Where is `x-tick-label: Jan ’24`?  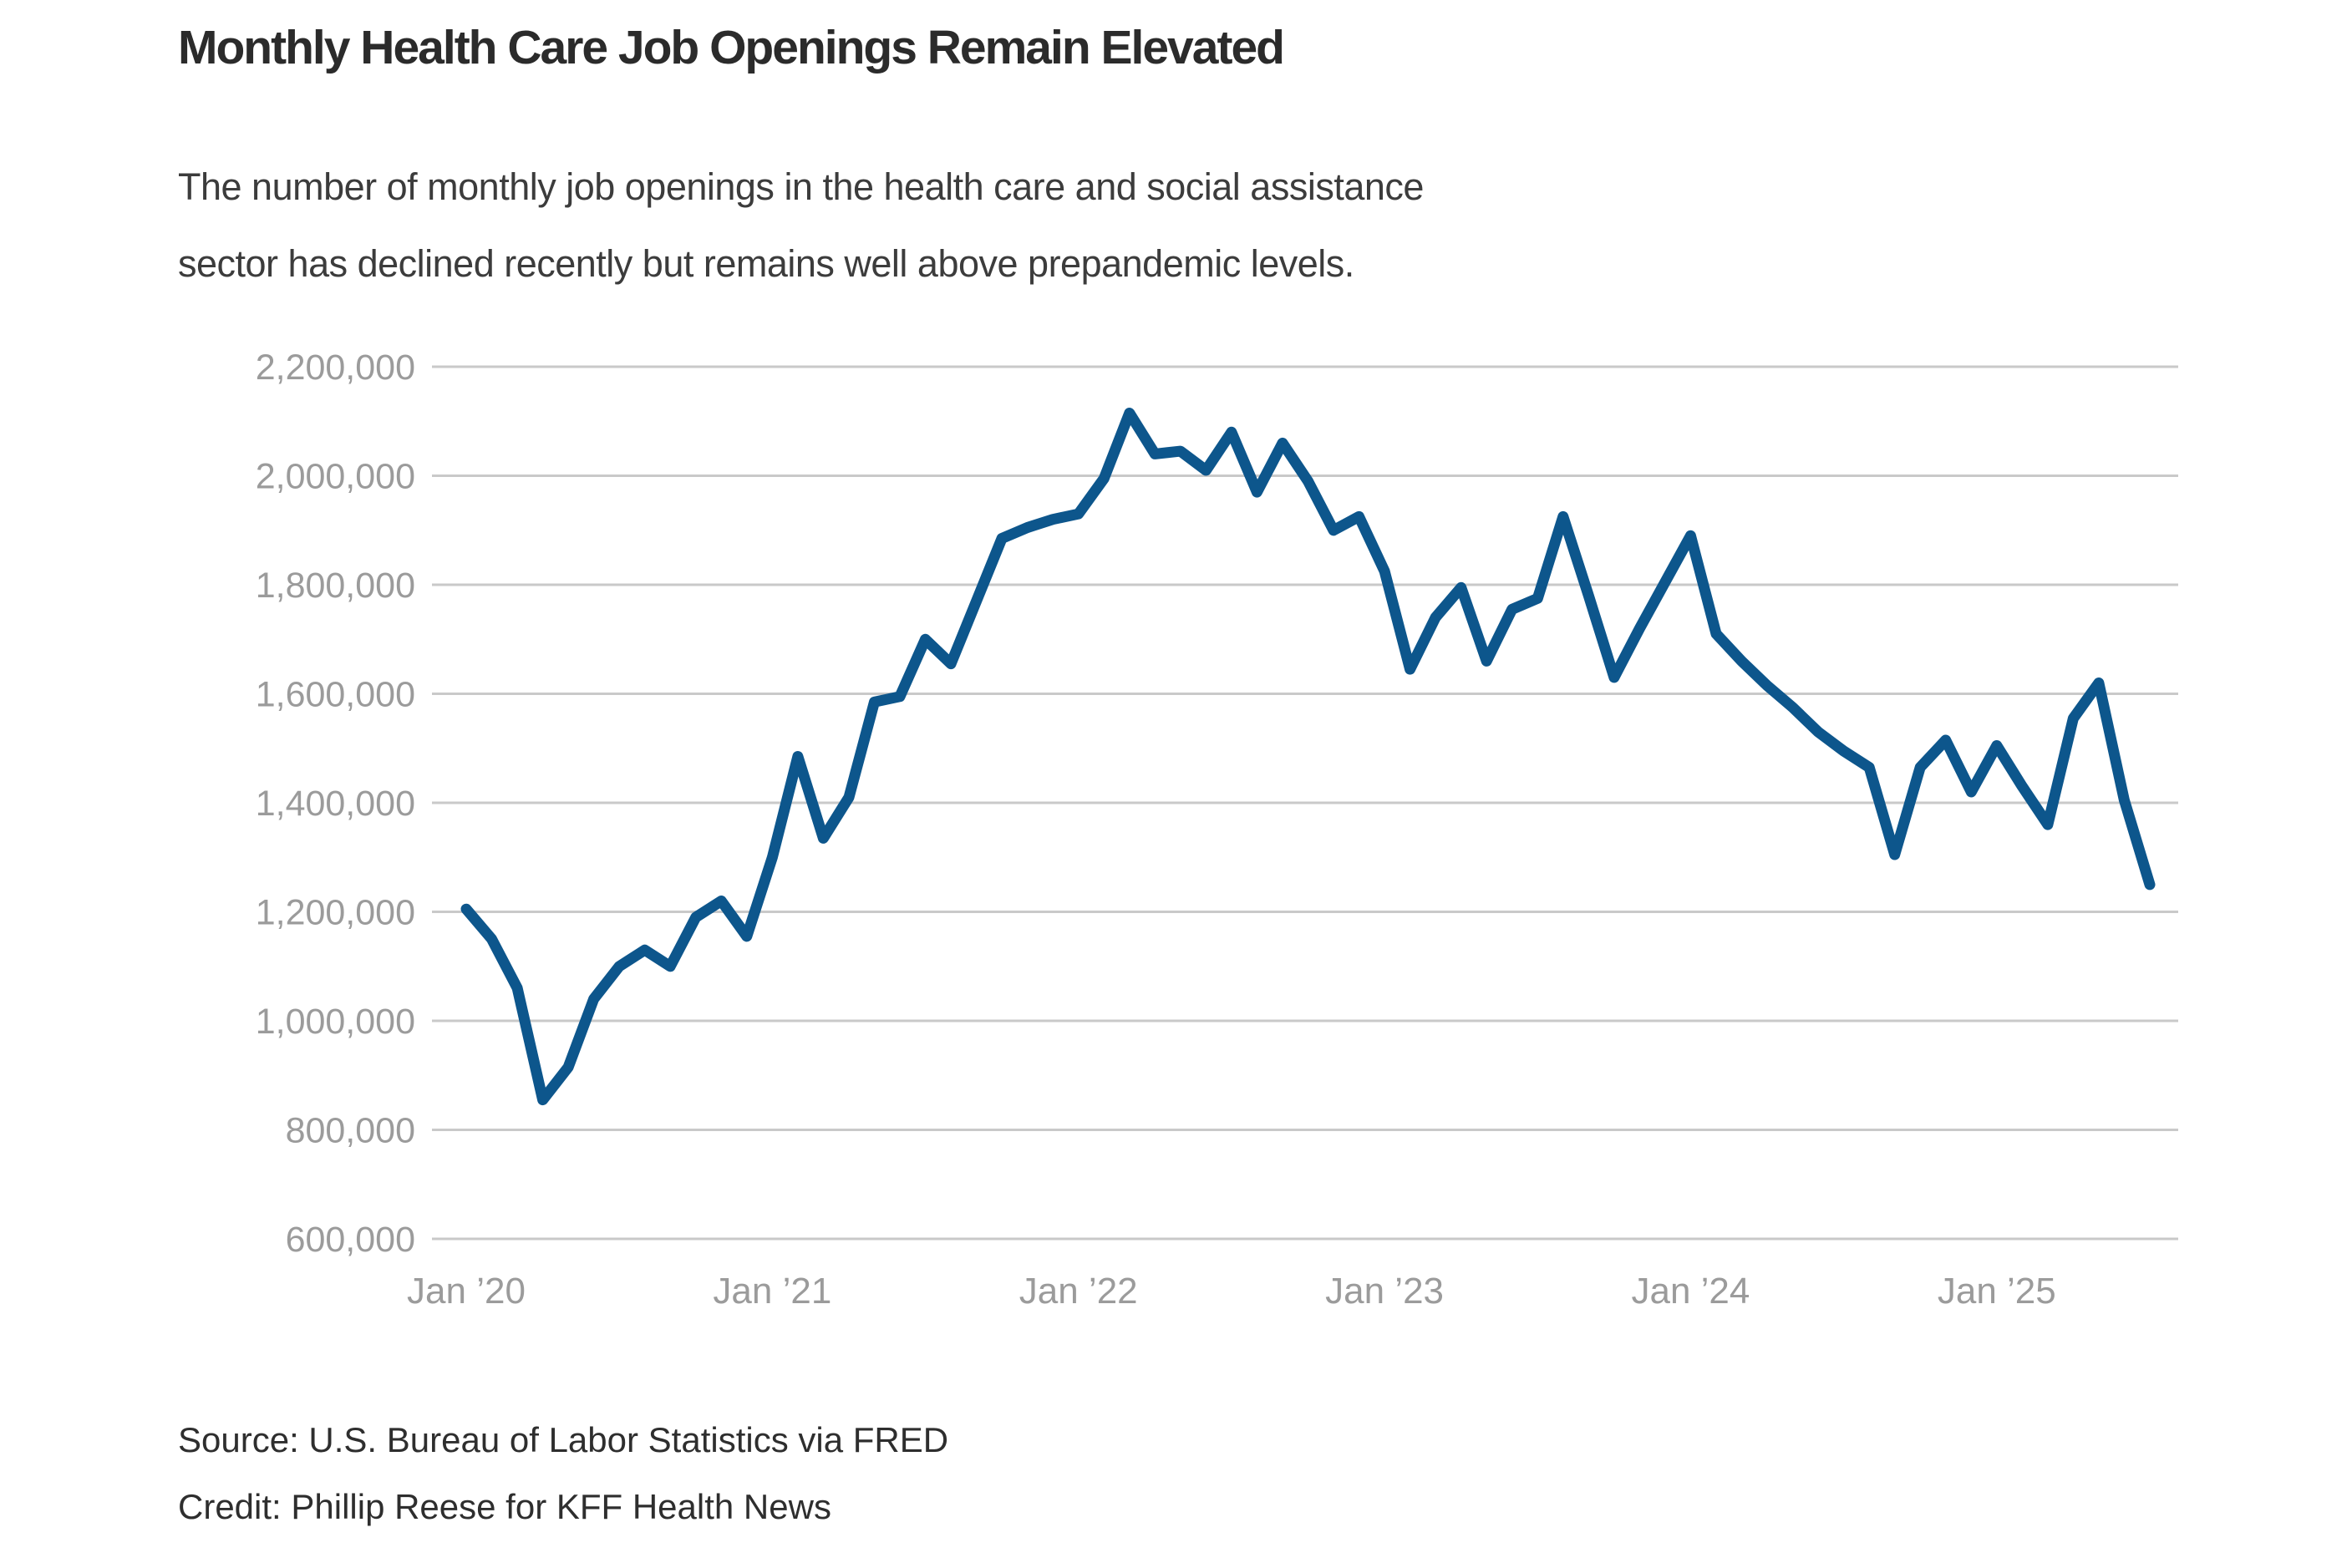
x-tick-label: Jan ’24 is located at coordinates (1691, 1291).